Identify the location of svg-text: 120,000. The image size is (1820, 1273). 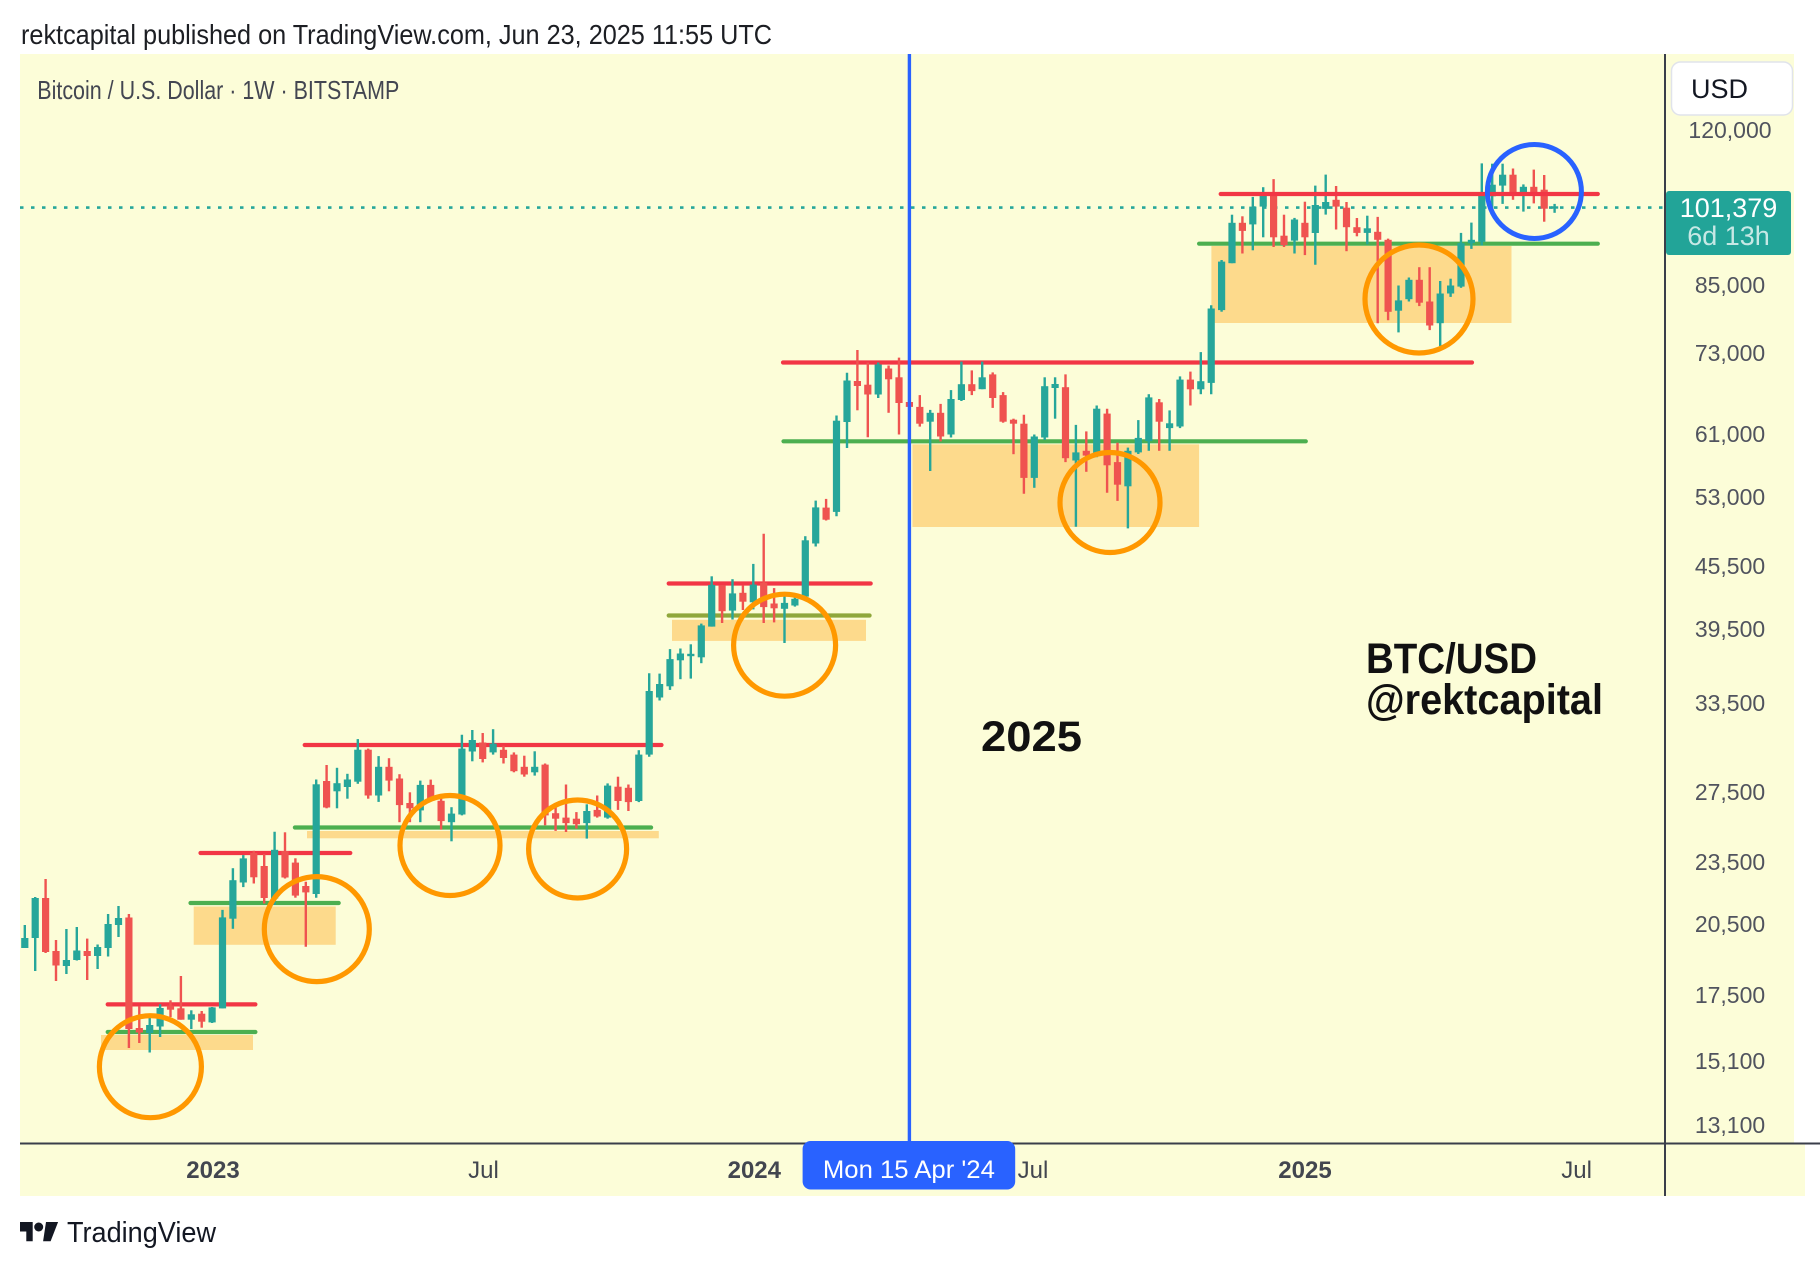
(1729, 130).